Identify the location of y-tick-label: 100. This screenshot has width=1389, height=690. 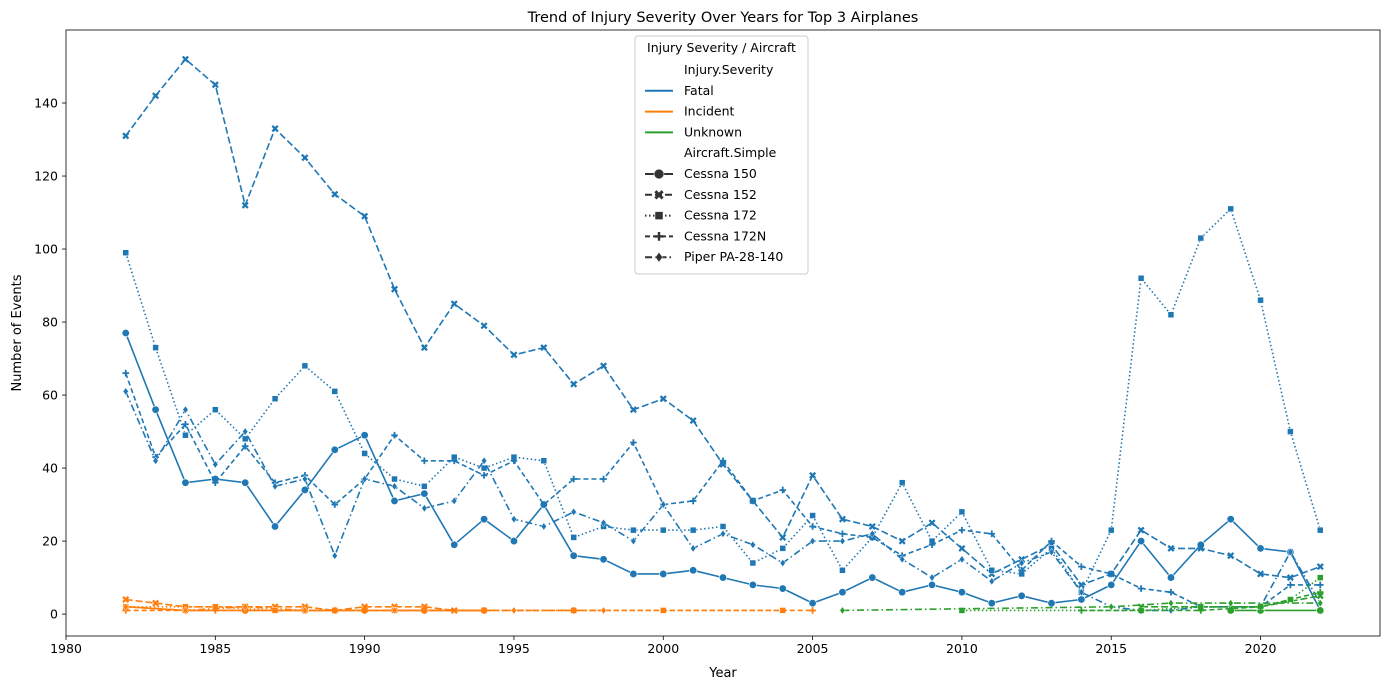
(46, 249).